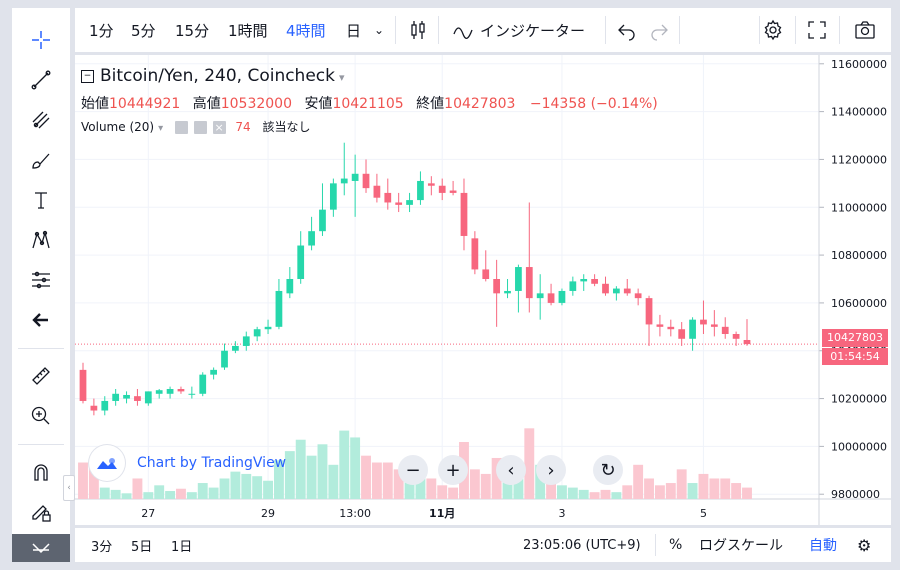 This screenshot has width=900, height=570. I want to click on x-tick-label: 11月, so click(442, 513).